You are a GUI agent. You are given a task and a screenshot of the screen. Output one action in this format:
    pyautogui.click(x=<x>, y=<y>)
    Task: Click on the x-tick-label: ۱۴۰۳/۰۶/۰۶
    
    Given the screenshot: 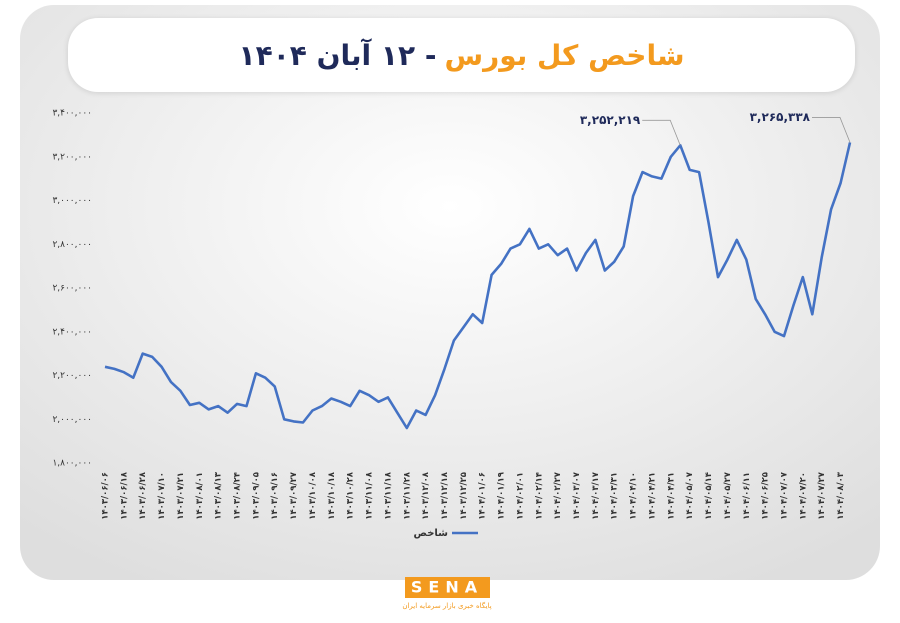 What is the action you would take?
    pyautogui.click(x=106, y=496)
    